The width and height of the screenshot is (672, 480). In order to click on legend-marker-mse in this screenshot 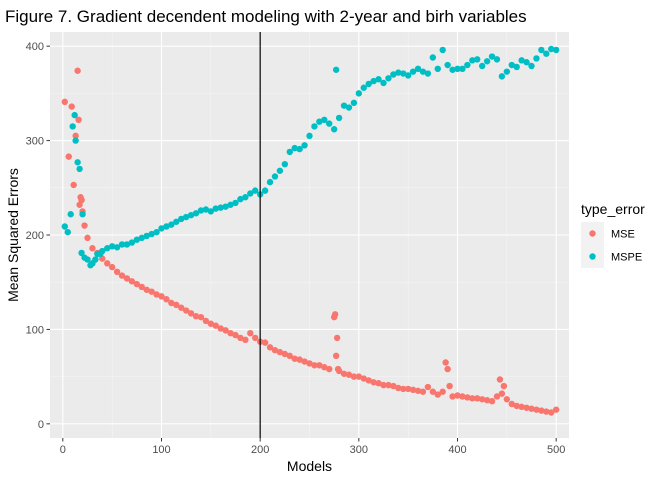, I will do `click(592, 233)`.